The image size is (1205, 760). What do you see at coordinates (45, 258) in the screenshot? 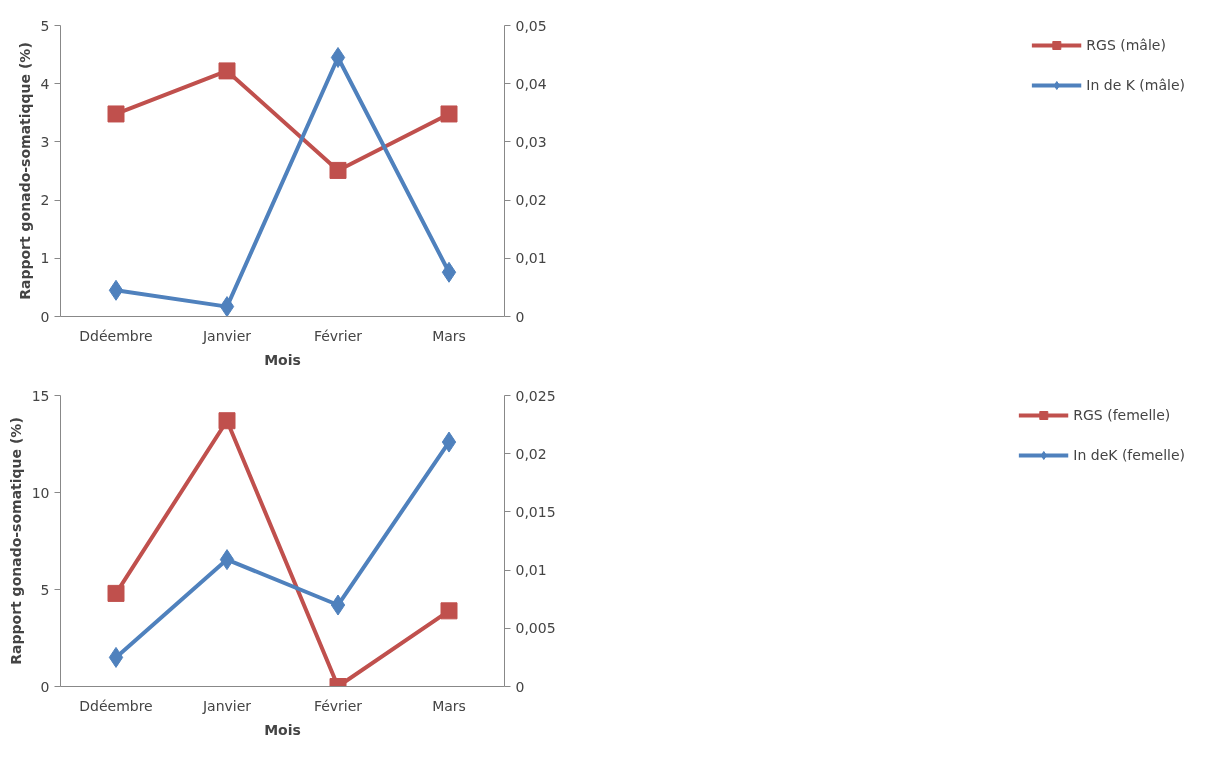
I see `y-tick-label: 1` at bounding box center [45, 258].